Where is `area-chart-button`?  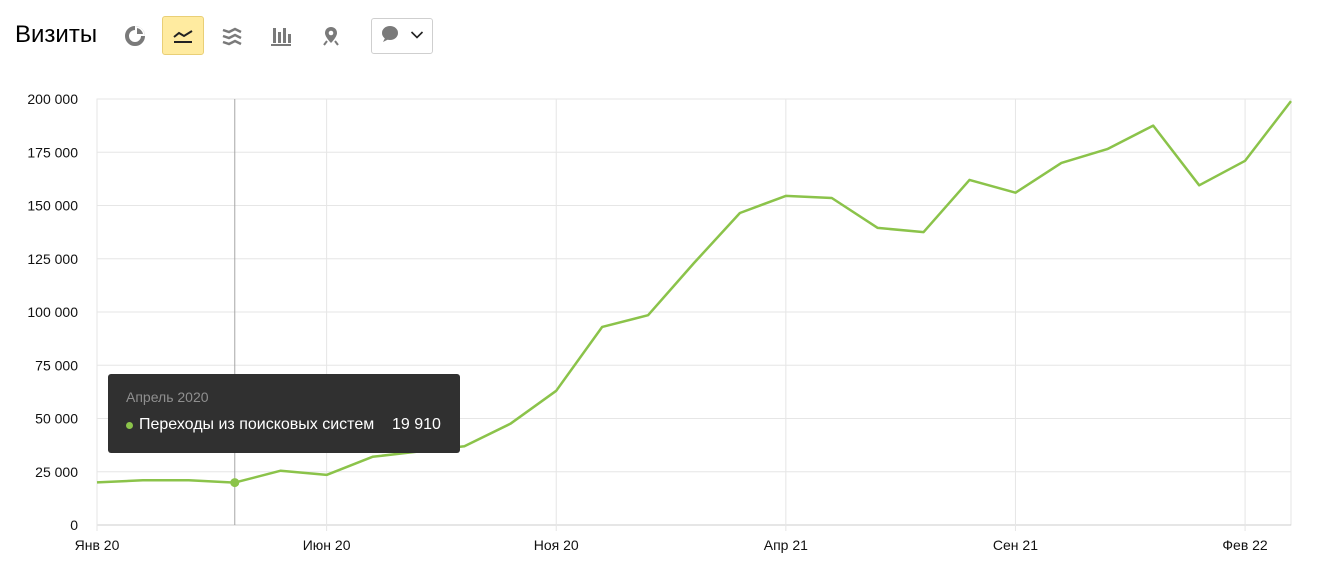
area-chart-button is located at coordinates (232, 35).